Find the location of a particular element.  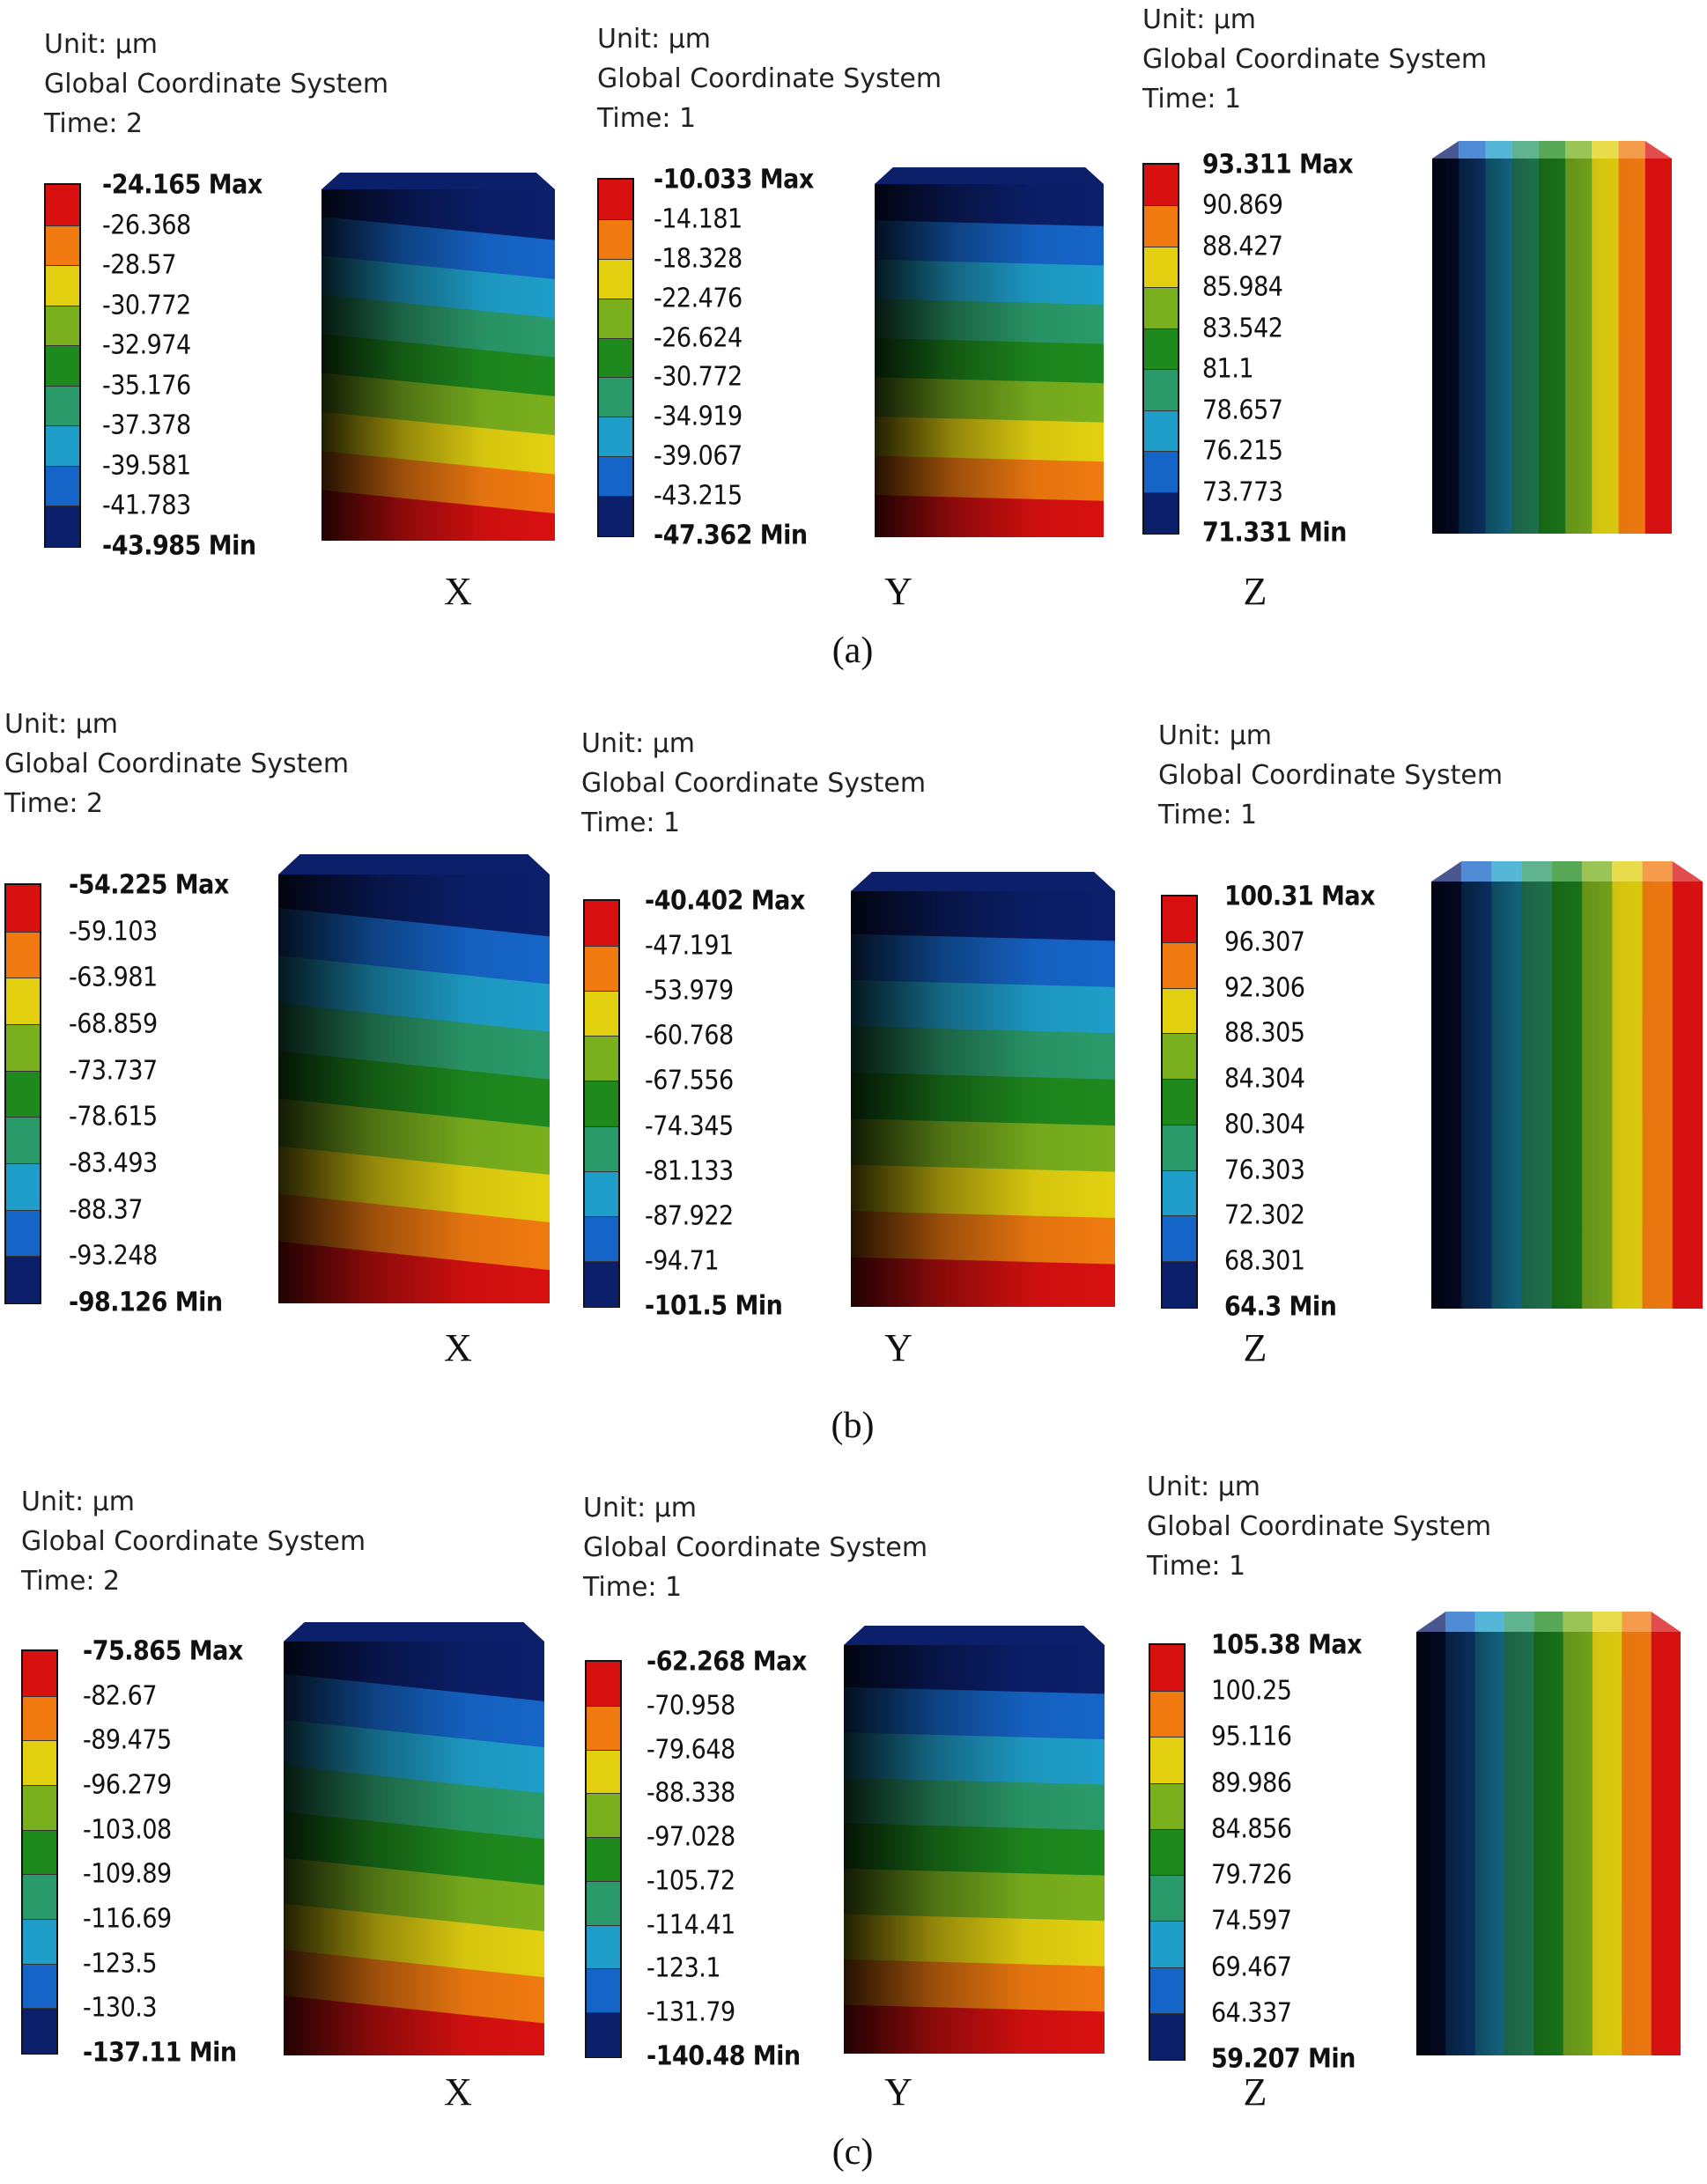

legend-tick-label: 76.303 is located at coordinates (1264, 1170).